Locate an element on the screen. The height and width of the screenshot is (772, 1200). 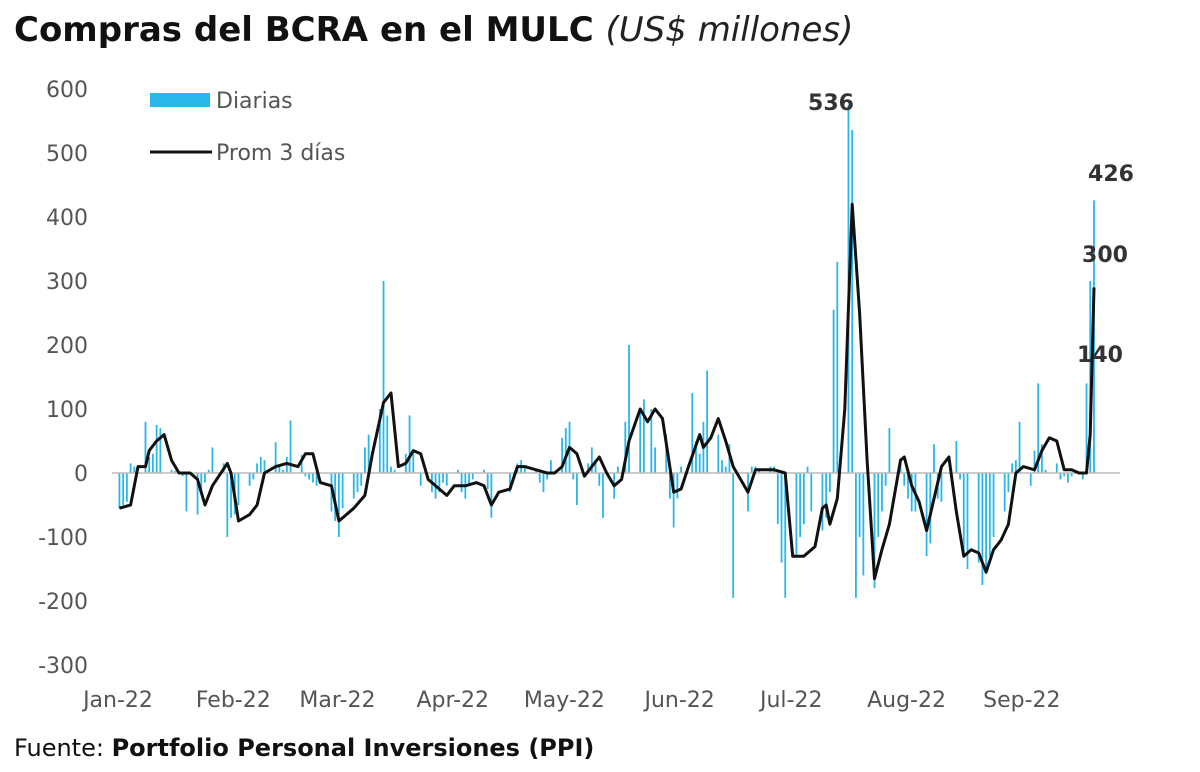
annotation-label: 300 is located at coordinates (1105, 255).